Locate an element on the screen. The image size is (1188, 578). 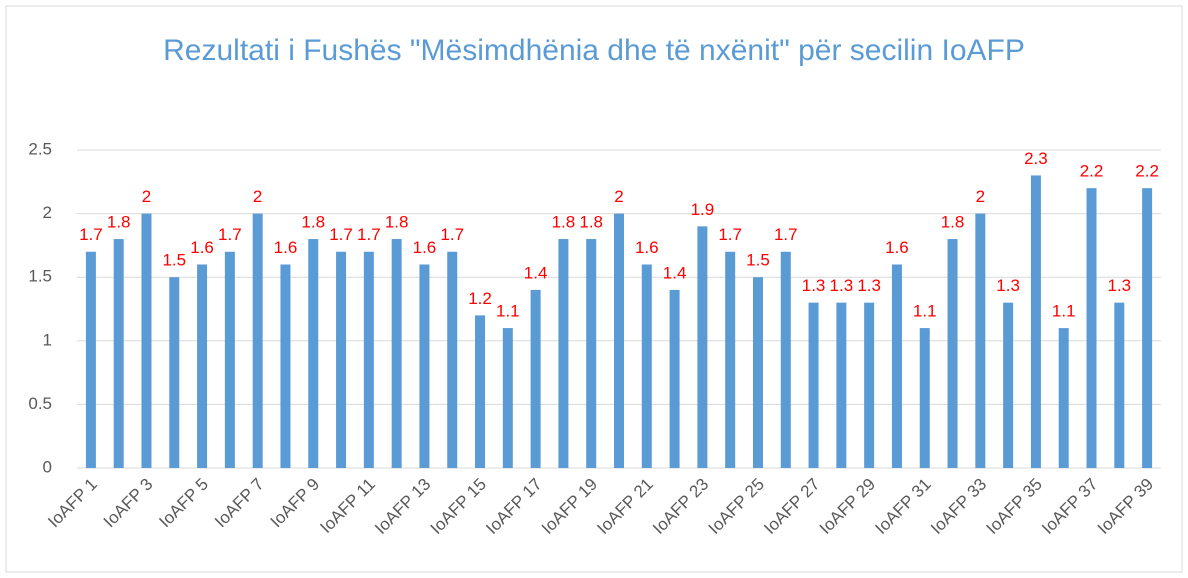
x-tick-label: IoAFP 1 is located at coordinates (72, 503).